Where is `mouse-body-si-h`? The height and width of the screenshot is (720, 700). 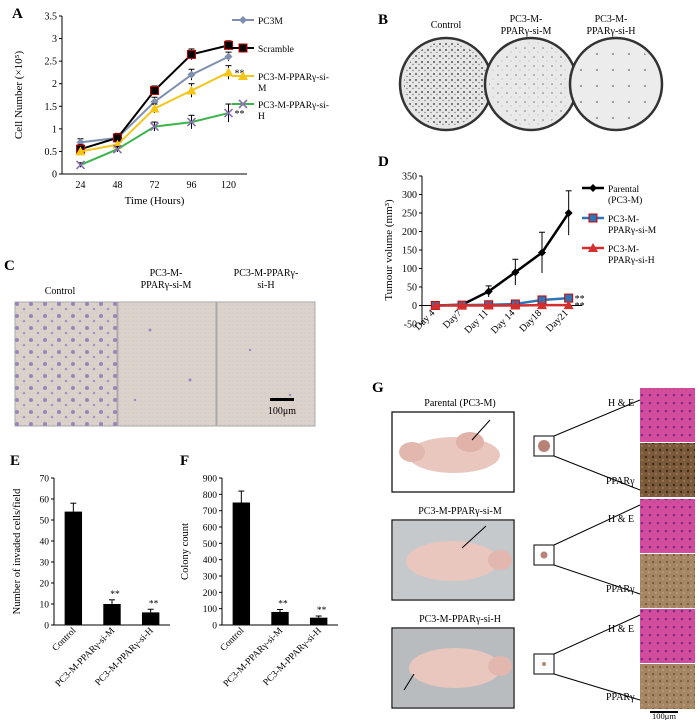 mouse-body-si-h is located at coordinates (455, 668).